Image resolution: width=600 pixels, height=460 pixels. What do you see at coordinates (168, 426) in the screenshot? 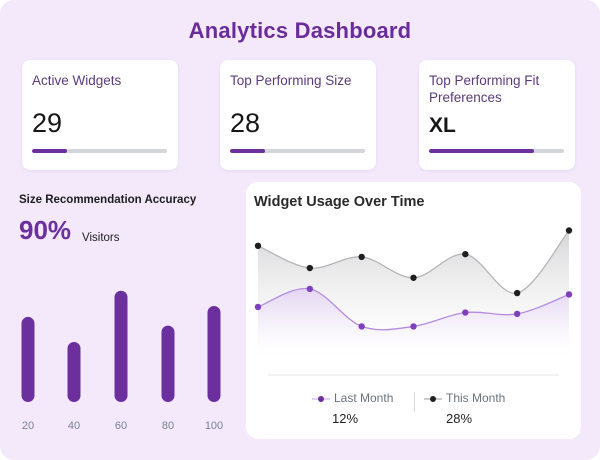
I see `x-tick-label: 80` at bounding box center [168, 426].